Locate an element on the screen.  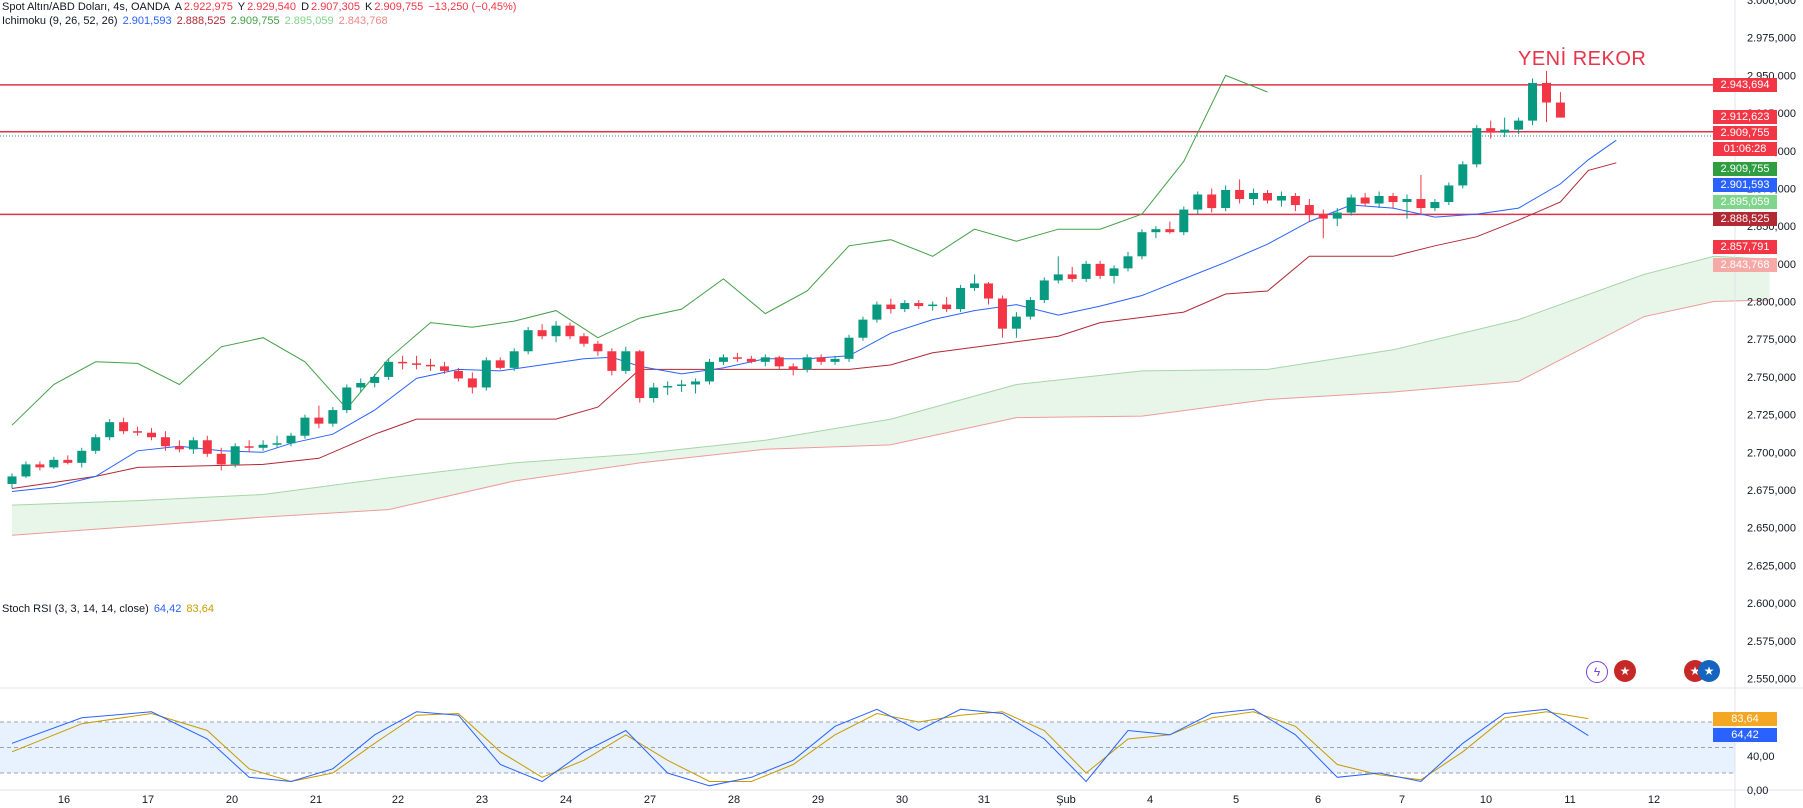
y-tick-label: 2.700,000 is located at coordinates (1771, 453).